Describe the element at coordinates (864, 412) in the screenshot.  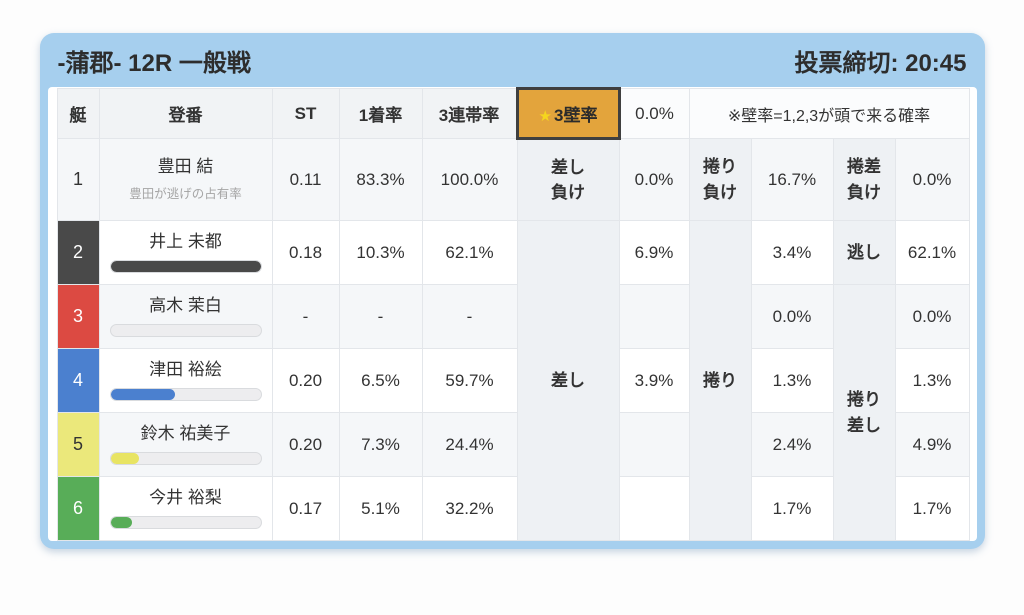
I see `makuri-sashi-span-label: 捲り差し` at that location.